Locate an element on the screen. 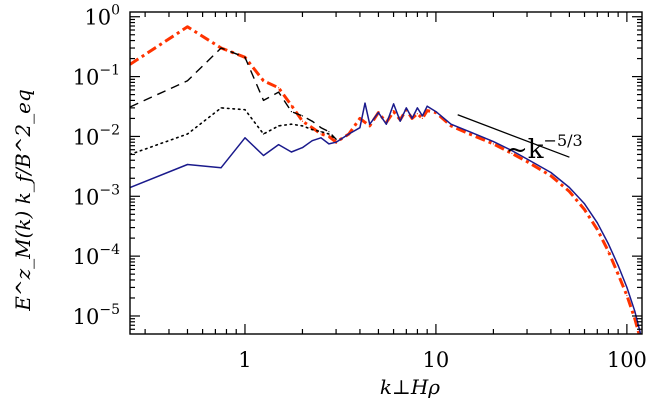 Image resolution: width=664 pixels, height=405 pixels. annotation-layer is located at coordinates (513, 136).